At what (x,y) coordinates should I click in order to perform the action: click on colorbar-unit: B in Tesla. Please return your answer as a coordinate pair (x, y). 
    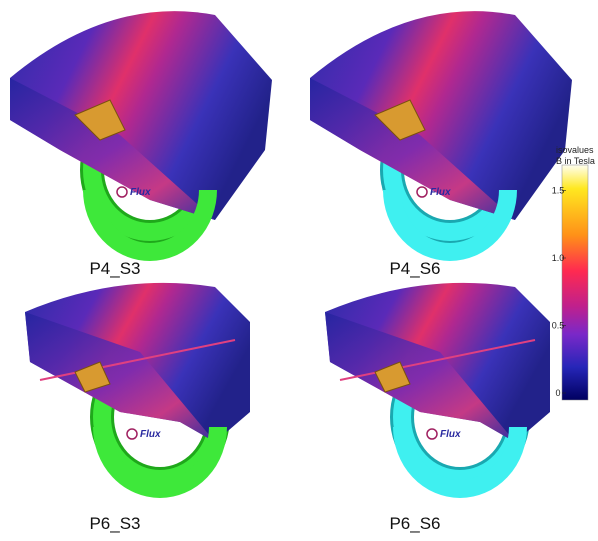
    Looking at the image, I should click on (575, 161).